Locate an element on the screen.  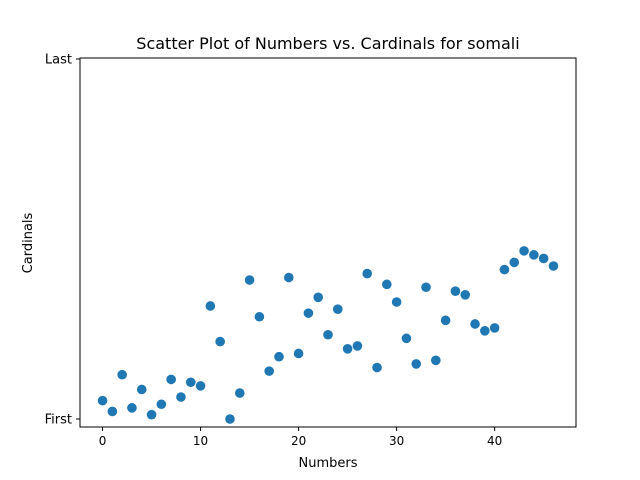
y-tick-label: First is located at coordinates (58, 420).